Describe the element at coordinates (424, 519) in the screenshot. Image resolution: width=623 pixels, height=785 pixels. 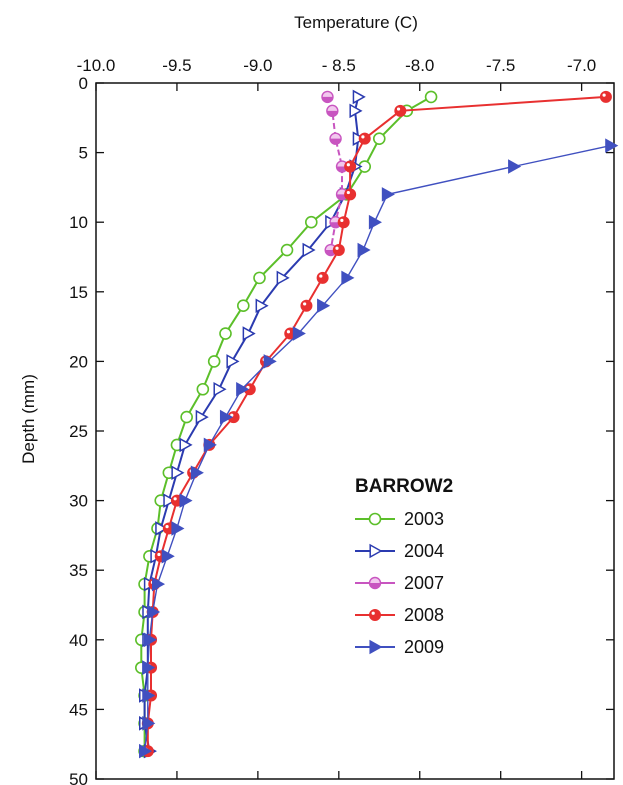
I see `legend-label: 2003` at that location.